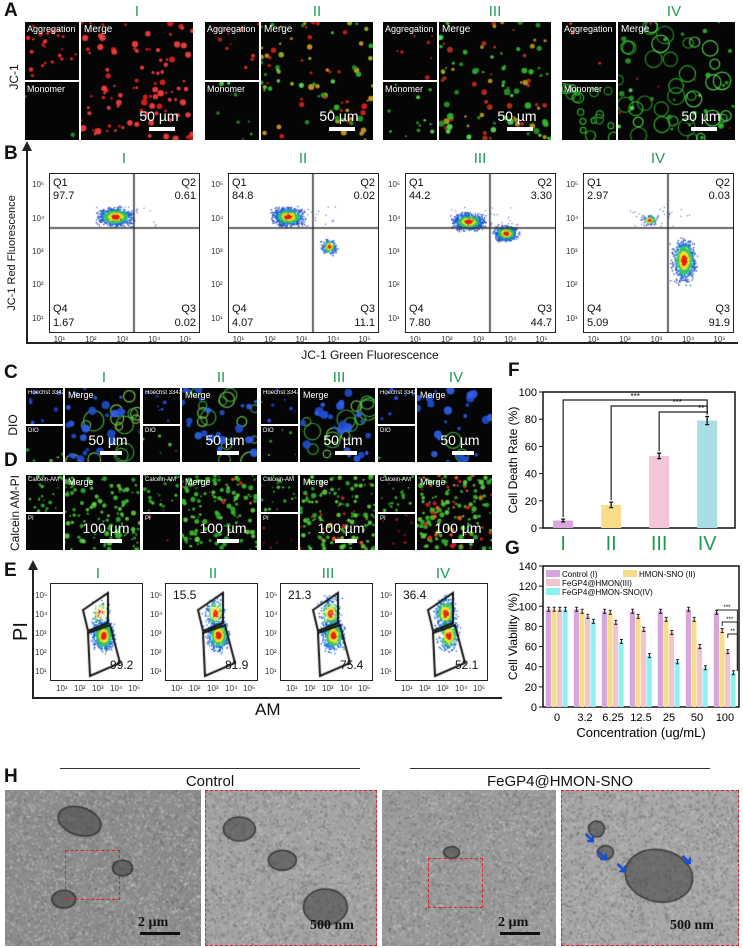  What do you see at coordinates (11, 372) in the screenshot?
I see `panel-label-c: C` at bounding box center [11, 372].